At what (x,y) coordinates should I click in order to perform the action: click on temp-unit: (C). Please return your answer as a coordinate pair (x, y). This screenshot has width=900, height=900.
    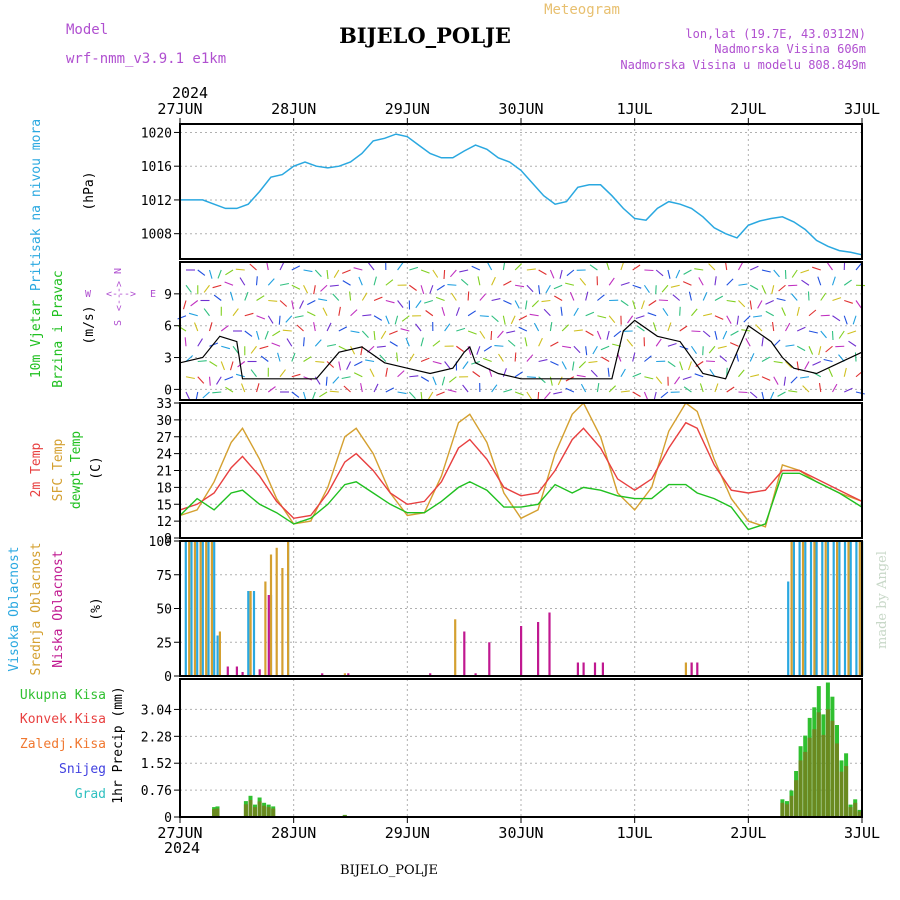
    Looking at the image, I should click on (96, 467).